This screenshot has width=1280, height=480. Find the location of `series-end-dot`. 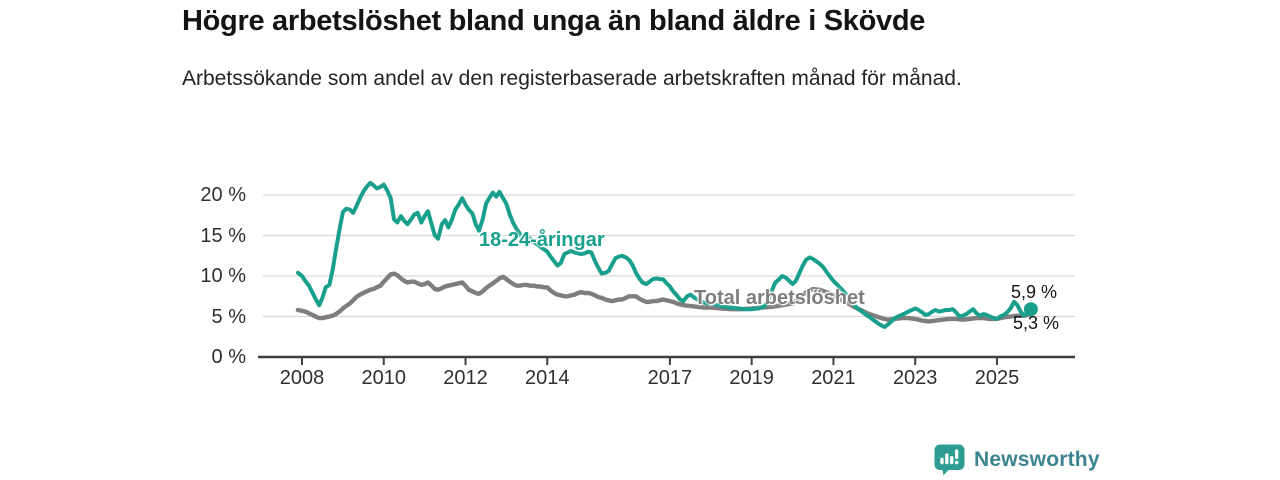

series-end-dot is located at coordinates (1030, 309).